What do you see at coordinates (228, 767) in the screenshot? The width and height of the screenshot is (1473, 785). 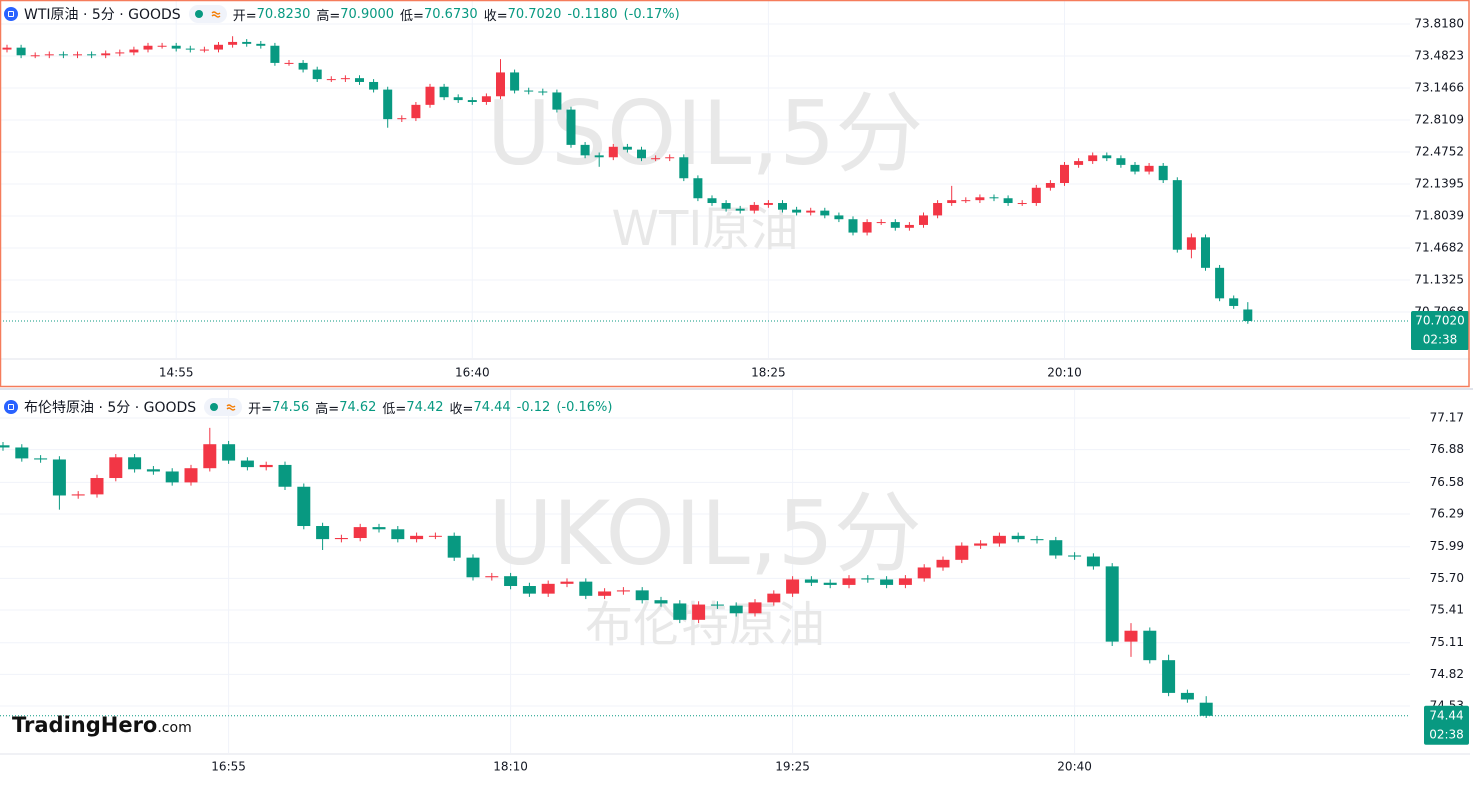 I see `x-tick-label: 16:55` at bounding box center [228, 767].